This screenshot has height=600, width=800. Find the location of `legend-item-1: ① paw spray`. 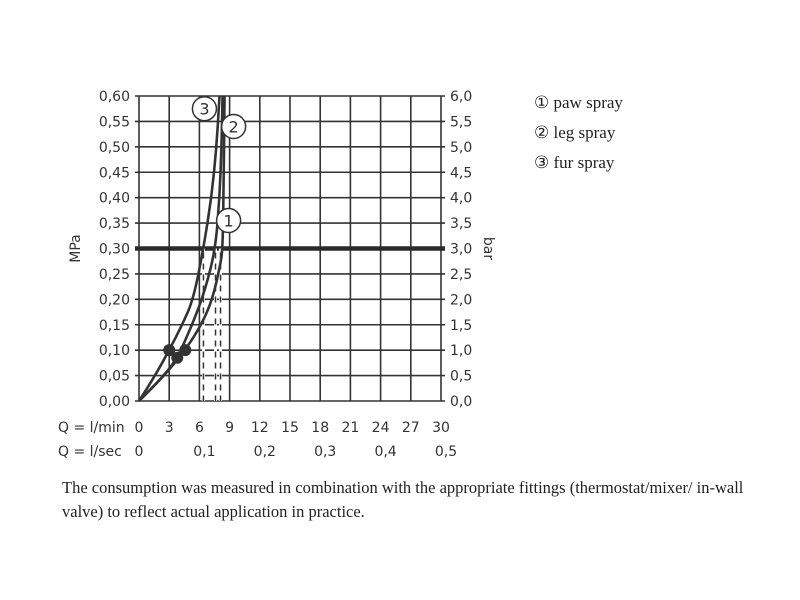

legend-item-1: ① paw spray is located at coordinates (578, 108).